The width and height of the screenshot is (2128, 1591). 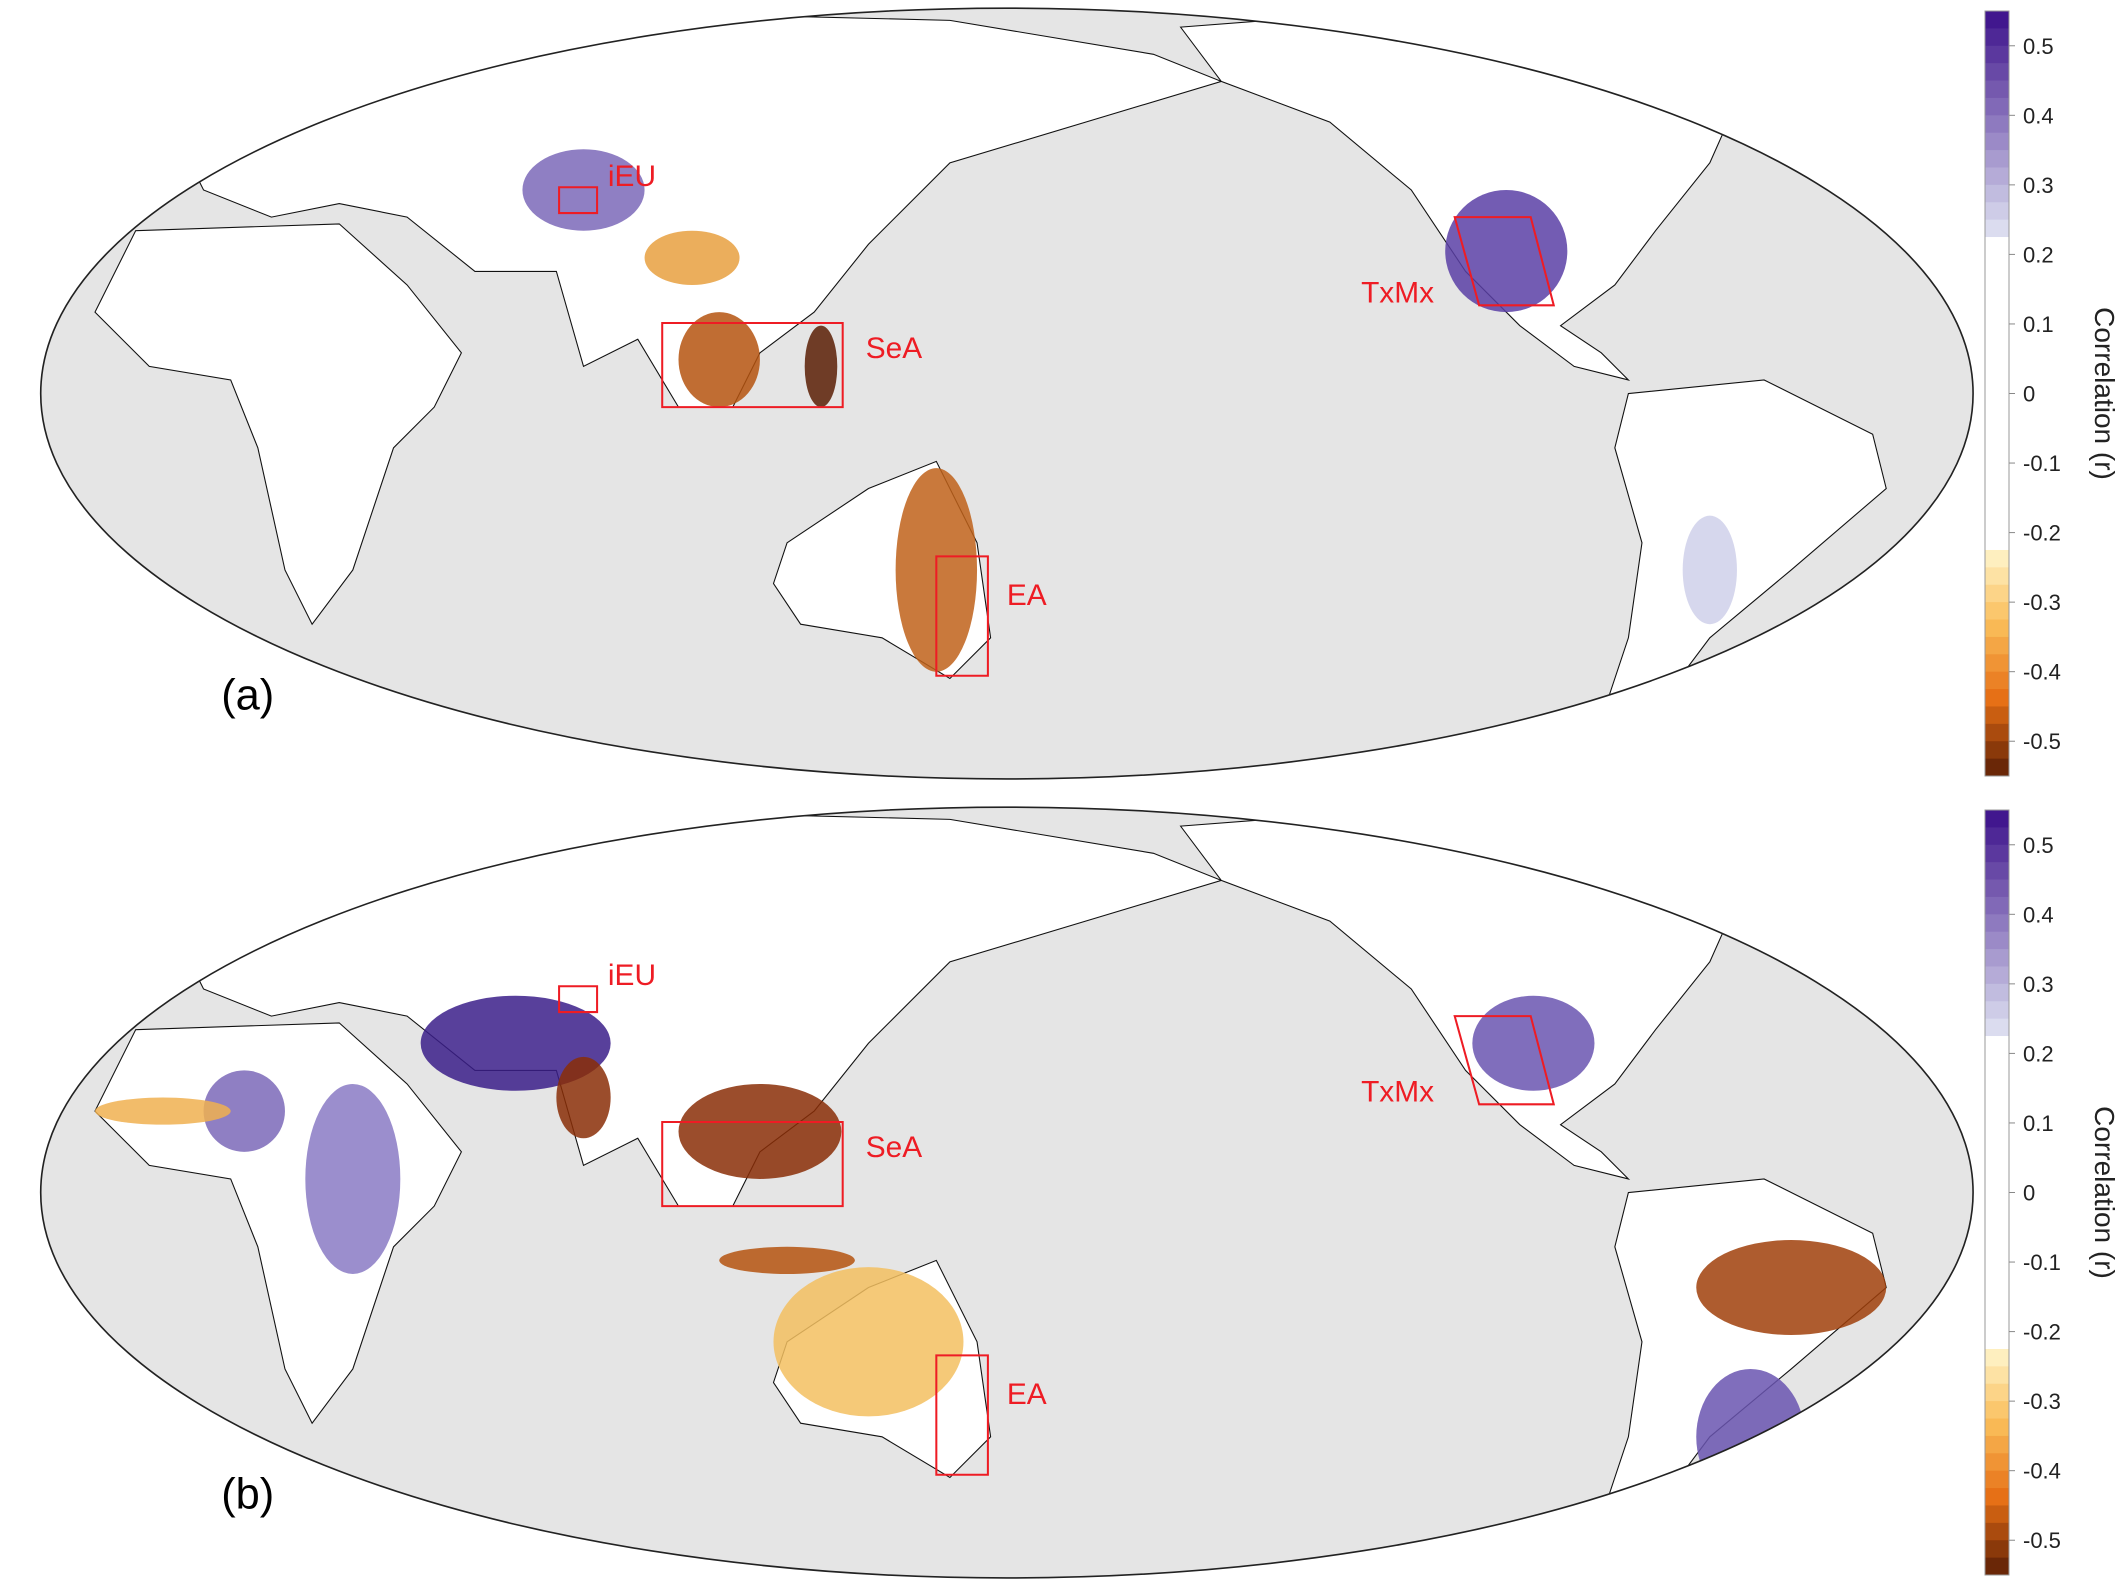 I want to click on colorbar-tick-label: 0.2, so click(x=2038, y=1053).